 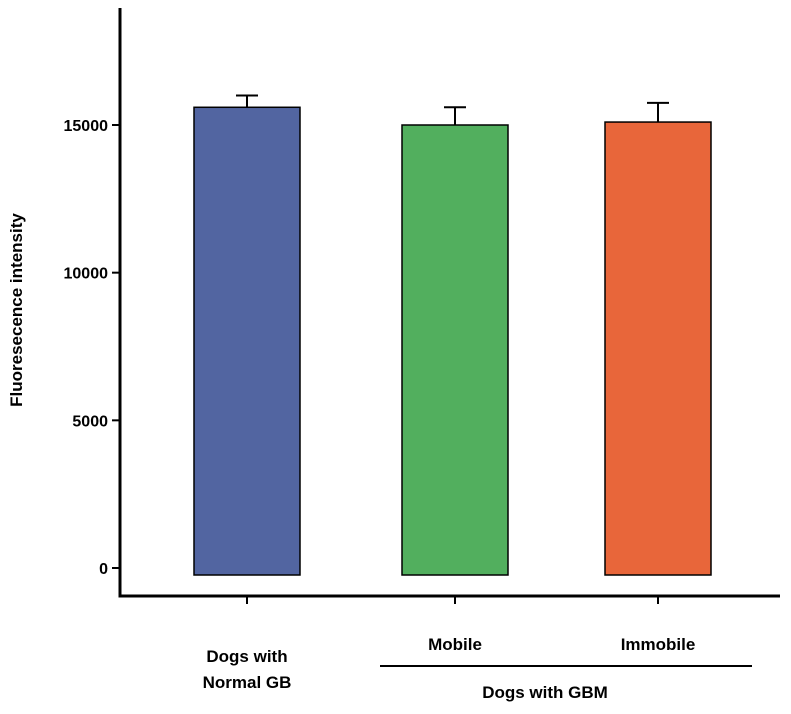 What do you see at coordinates (658, 644) in the screenshot?
I see `x-tick-label: Immobile` at bounding box center [658, 644].